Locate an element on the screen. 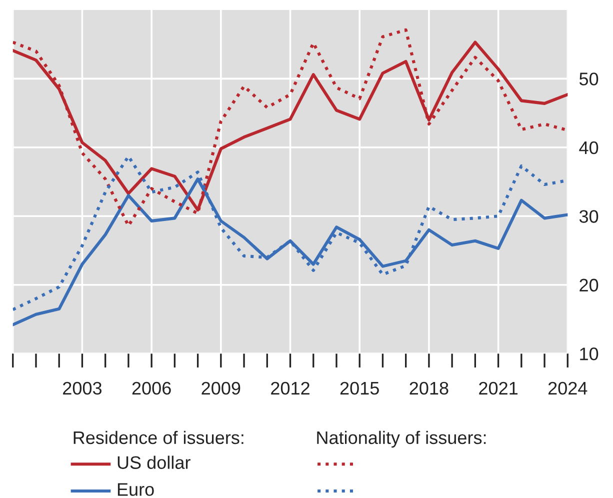  text: Nationality of issuers: is located at coordinates (401, 439).